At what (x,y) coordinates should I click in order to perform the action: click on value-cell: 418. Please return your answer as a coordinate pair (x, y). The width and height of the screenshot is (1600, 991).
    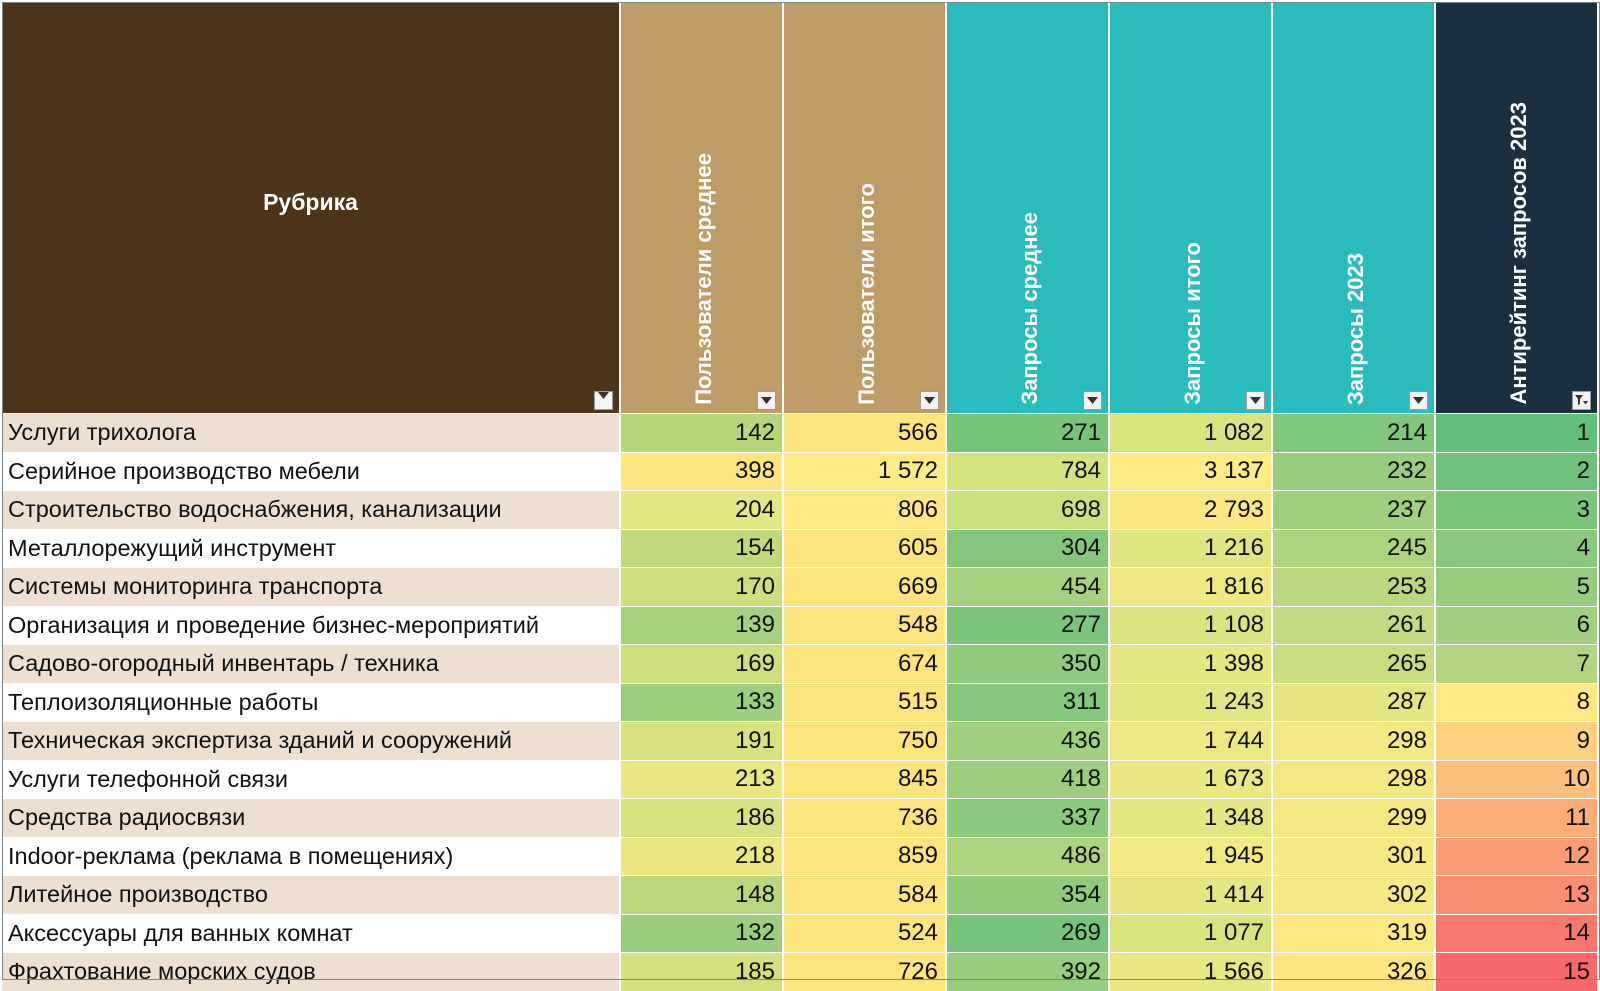
    Looking at the image, I should click on (1028, 779).